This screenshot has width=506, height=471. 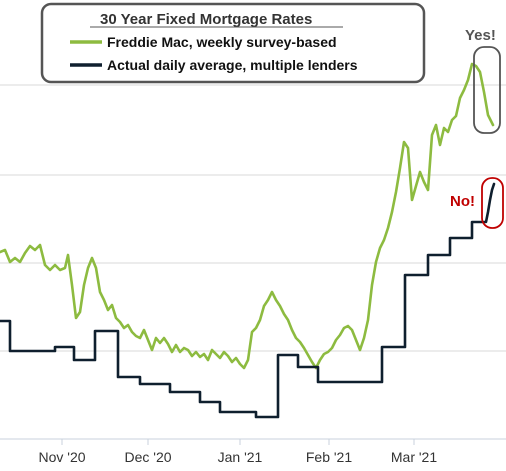 I want to click on x-tick-label: Dec '20, so click(x=147, y=457).